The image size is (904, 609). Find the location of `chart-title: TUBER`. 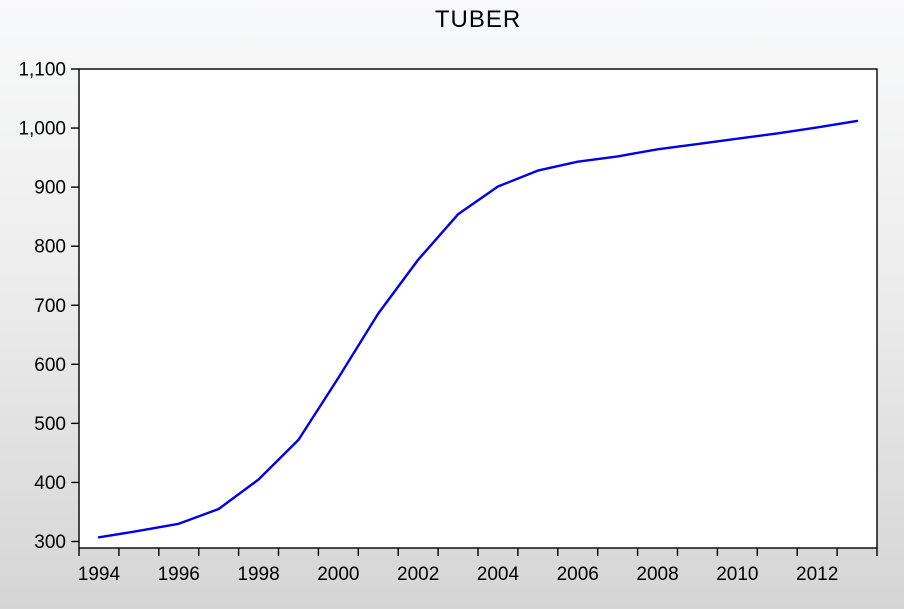

chart-title: TUBER is located at coordinates (478, 19).